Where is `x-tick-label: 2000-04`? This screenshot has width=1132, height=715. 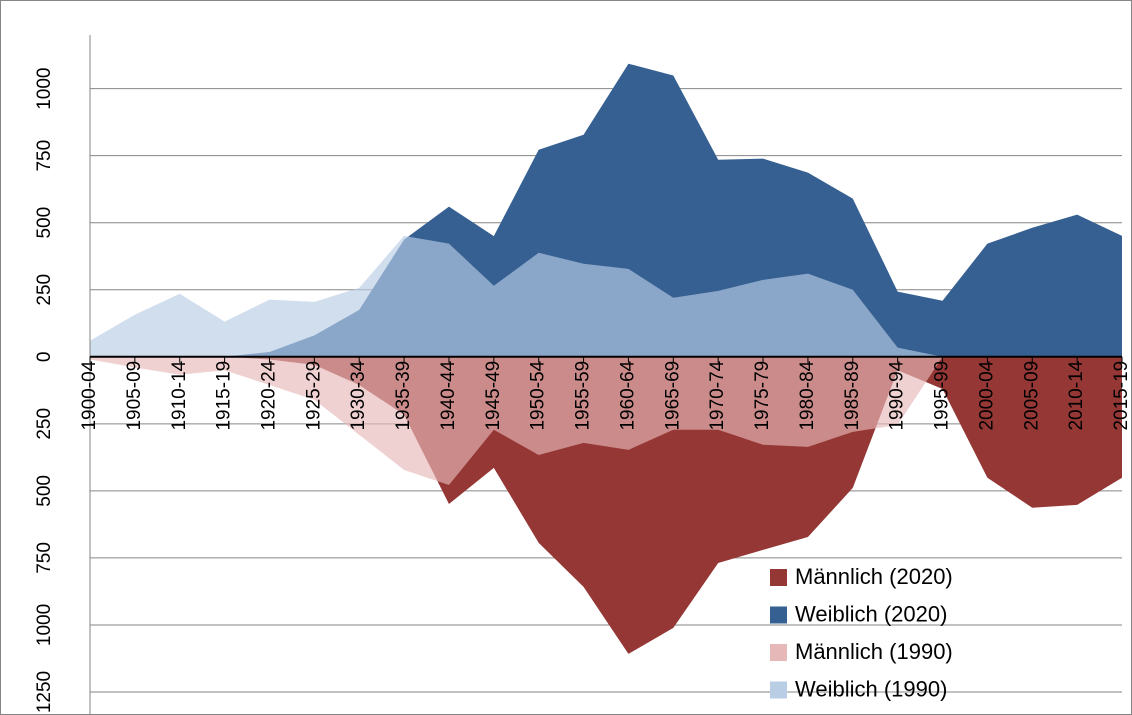 x-tick-label: 2000-04 is located at coordinates (986, 395).